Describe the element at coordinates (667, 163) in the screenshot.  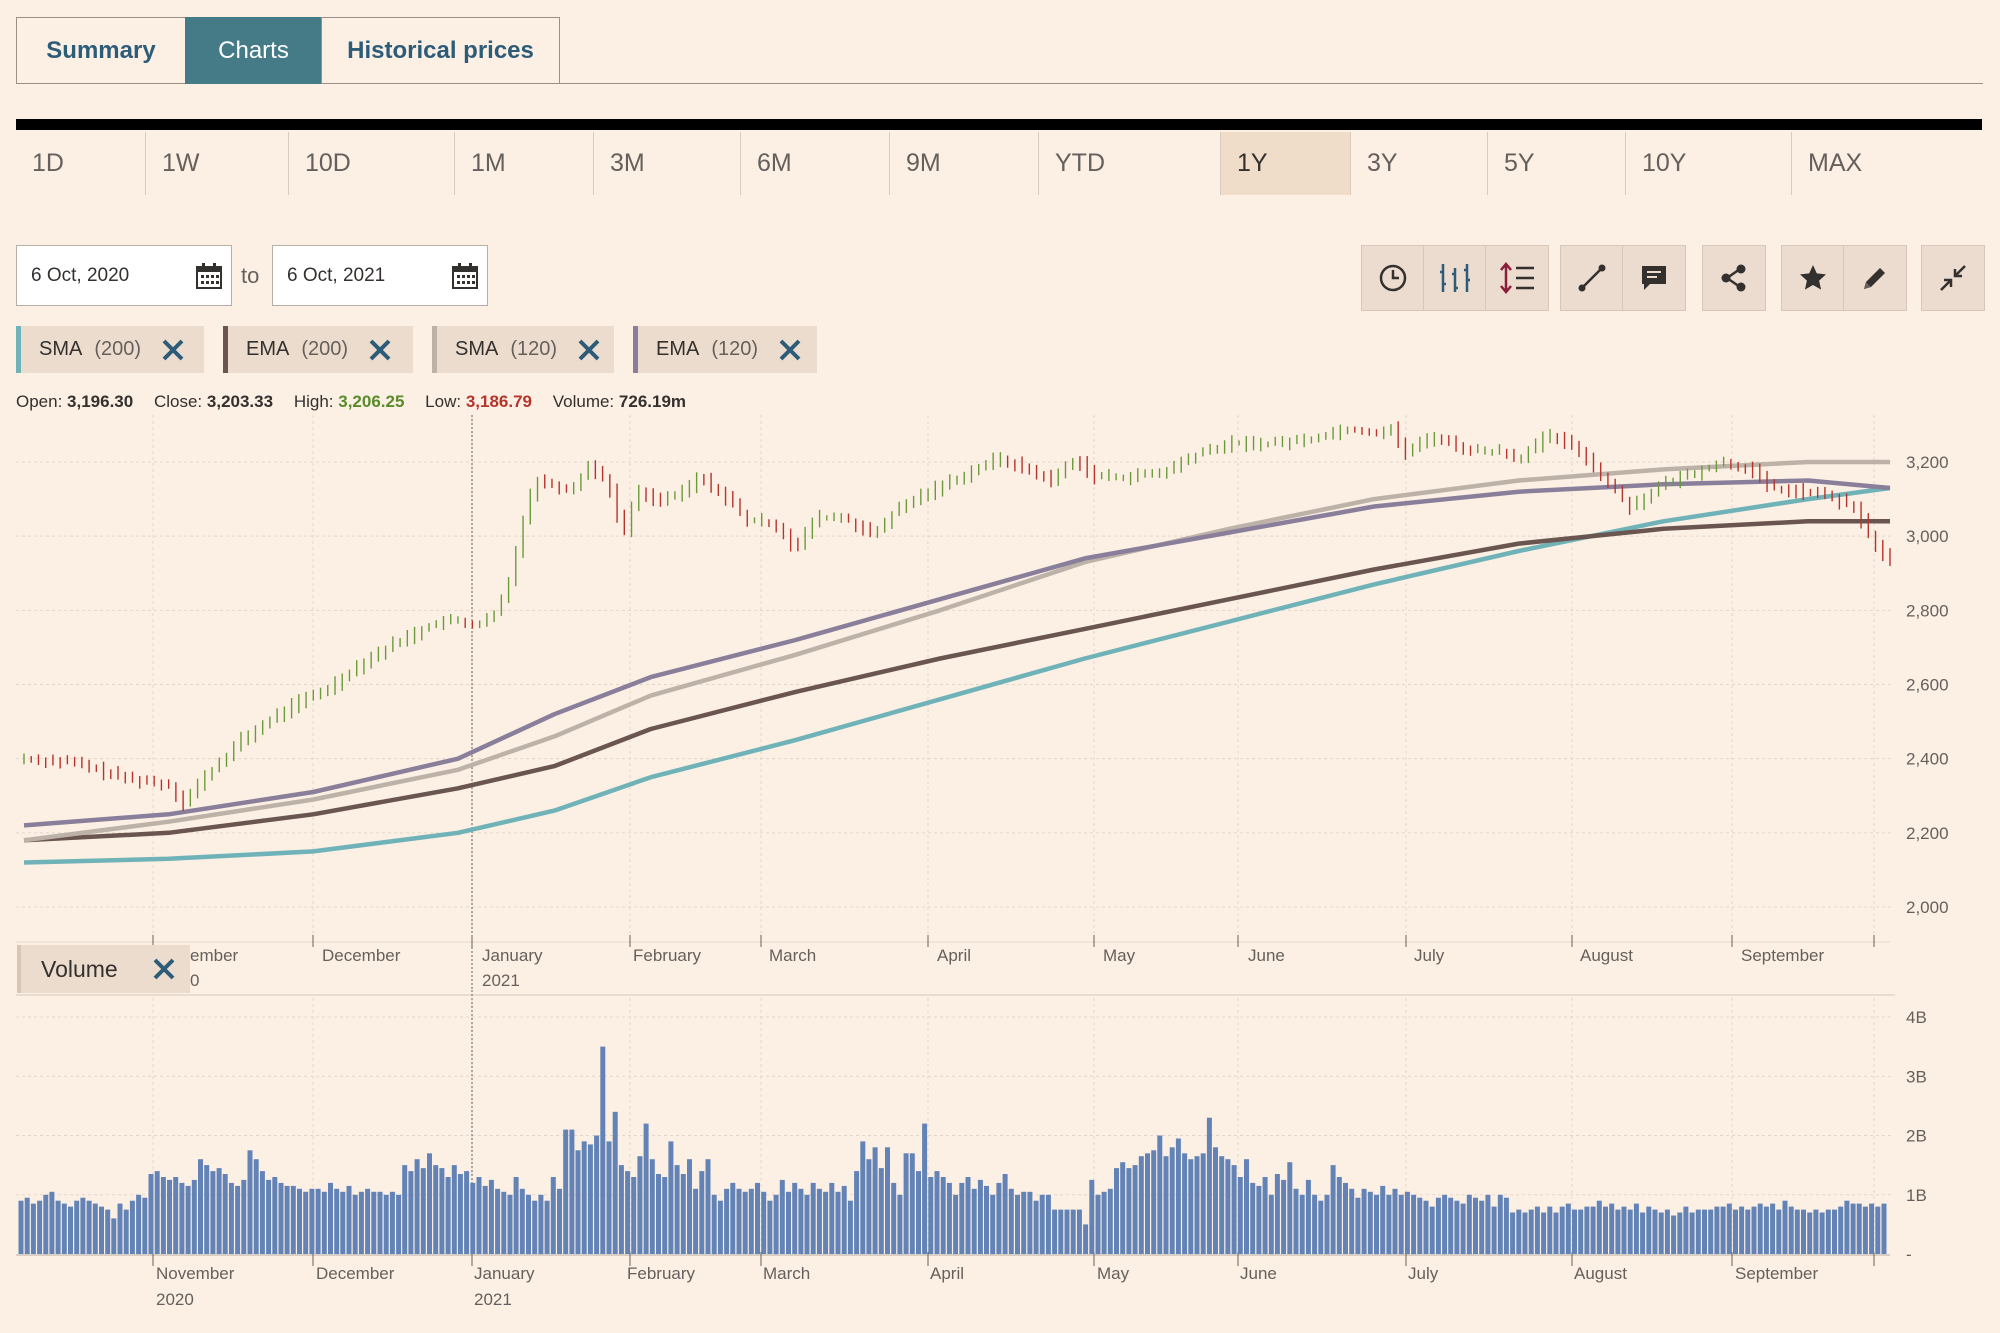
I see `range-3m-button: 3M` at that location.